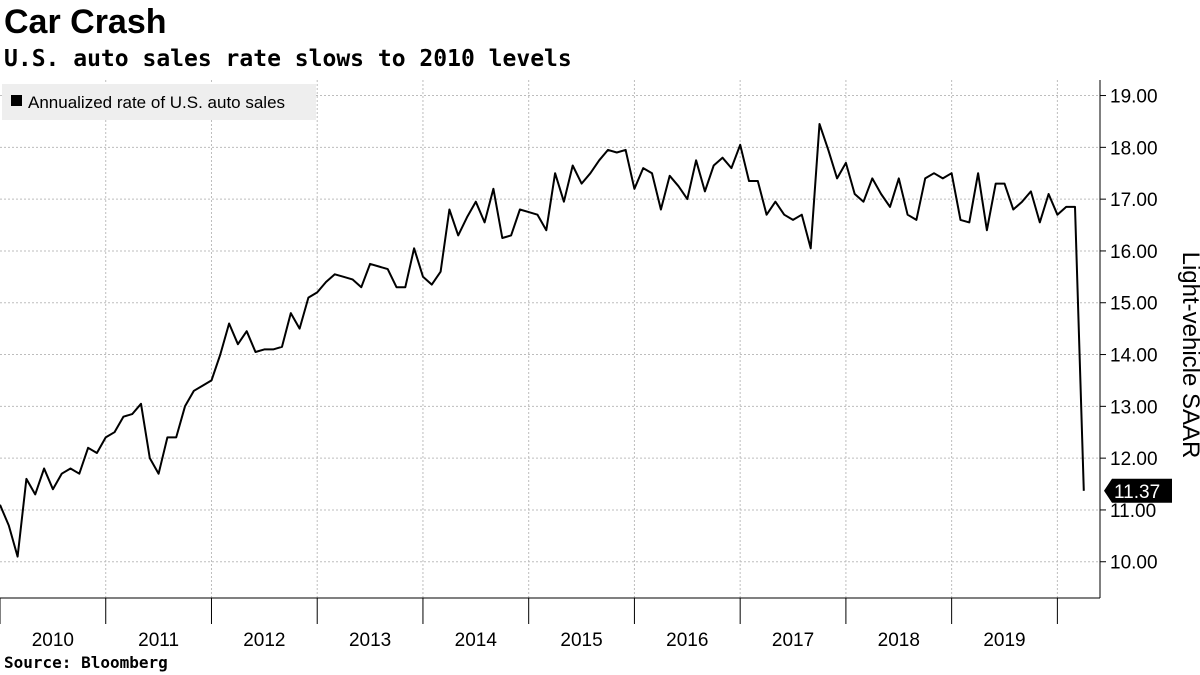 This screenshot has height=675, width=1200. What do you see at coordinates (16, 100) in the screenshot?
I see `legend-swatch` at bounding box center [16, 100].